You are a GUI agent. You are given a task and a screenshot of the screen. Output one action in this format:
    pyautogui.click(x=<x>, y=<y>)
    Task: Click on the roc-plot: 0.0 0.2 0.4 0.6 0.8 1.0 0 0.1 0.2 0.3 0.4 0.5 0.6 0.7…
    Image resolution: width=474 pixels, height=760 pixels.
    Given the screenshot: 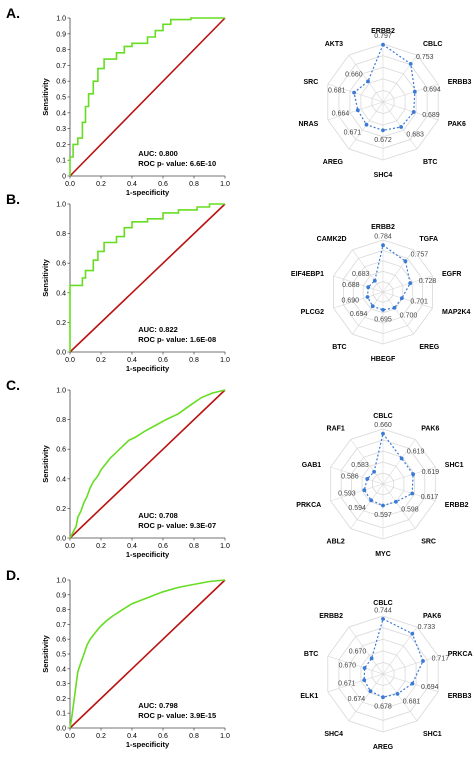 What is the action you would take?
    pyautogui.click(x=135, y=107)
    